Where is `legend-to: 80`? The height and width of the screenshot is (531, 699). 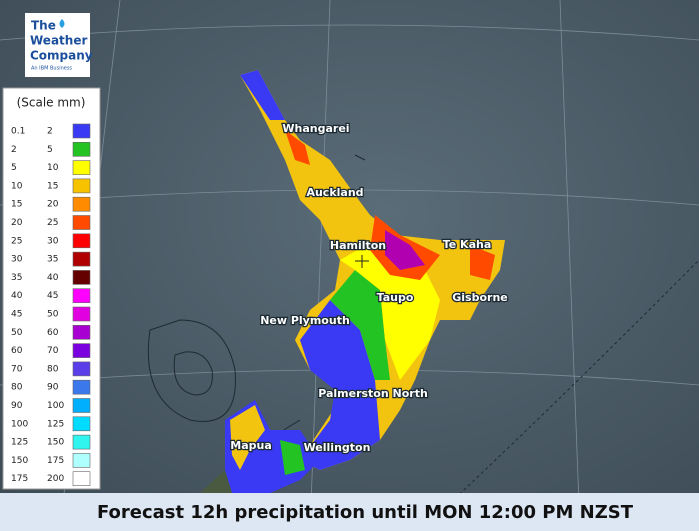
legend-to: 80 is located at coordinates (53, 369).